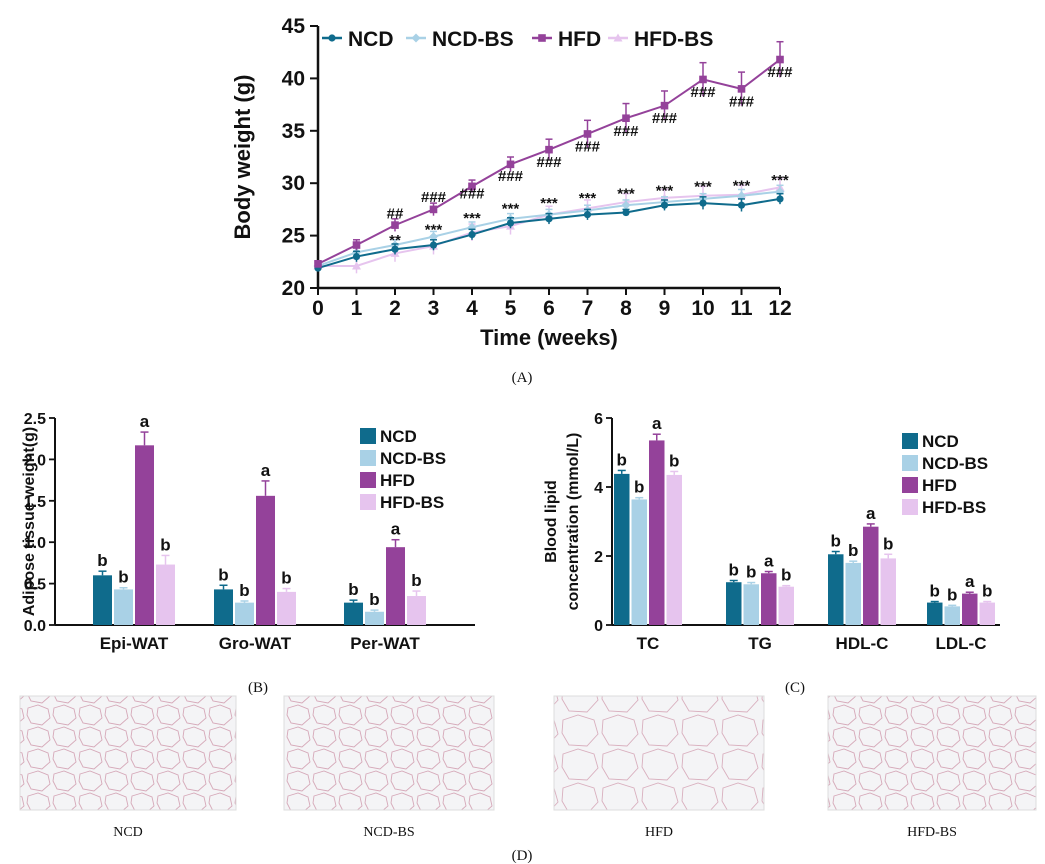  I want to click on y-tick-label: 1.5, so click(35, 502).